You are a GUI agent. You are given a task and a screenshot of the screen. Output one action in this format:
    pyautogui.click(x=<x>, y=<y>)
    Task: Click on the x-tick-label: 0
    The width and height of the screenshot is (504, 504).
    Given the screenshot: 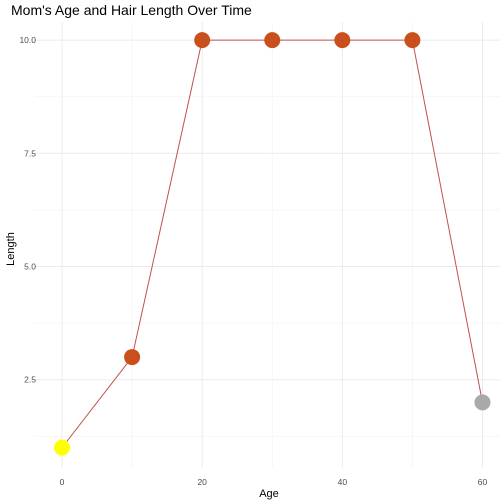 What is the action you would take?
    pyautogui.click(x=62, y=482)
    